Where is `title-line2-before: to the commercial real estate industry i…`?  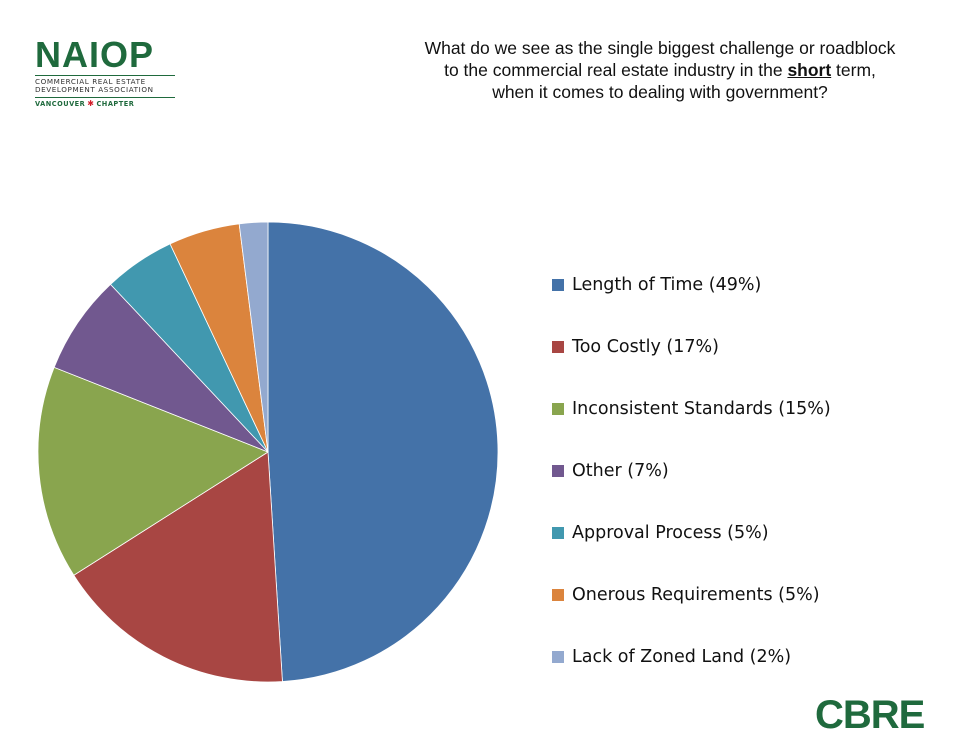
title-line2-before: to the commercial real estate industry i… is located at coordinates (616, 70).